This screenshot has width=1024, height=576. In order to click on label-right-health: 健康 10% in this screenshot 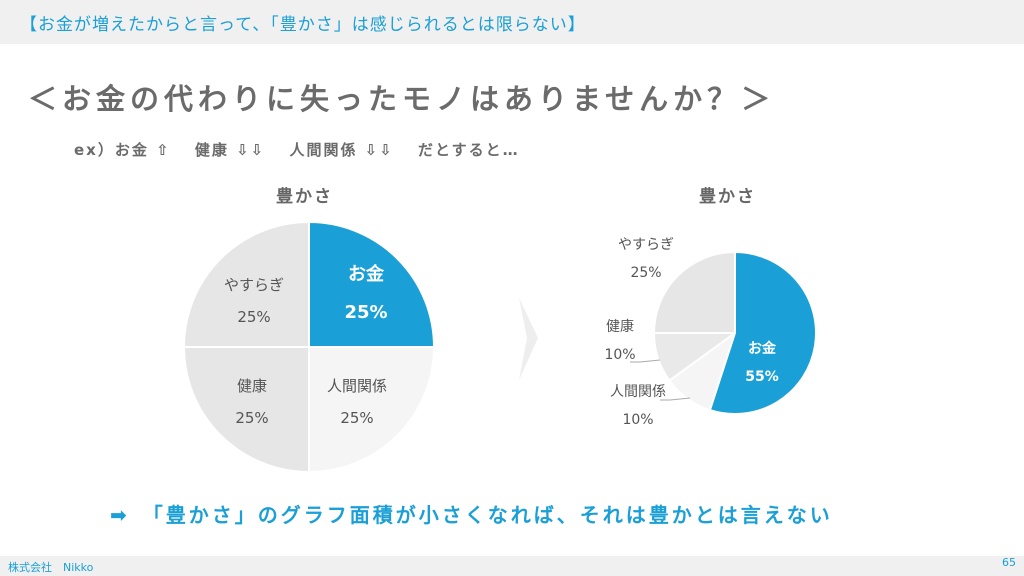, I will do `click(620, 341)`.